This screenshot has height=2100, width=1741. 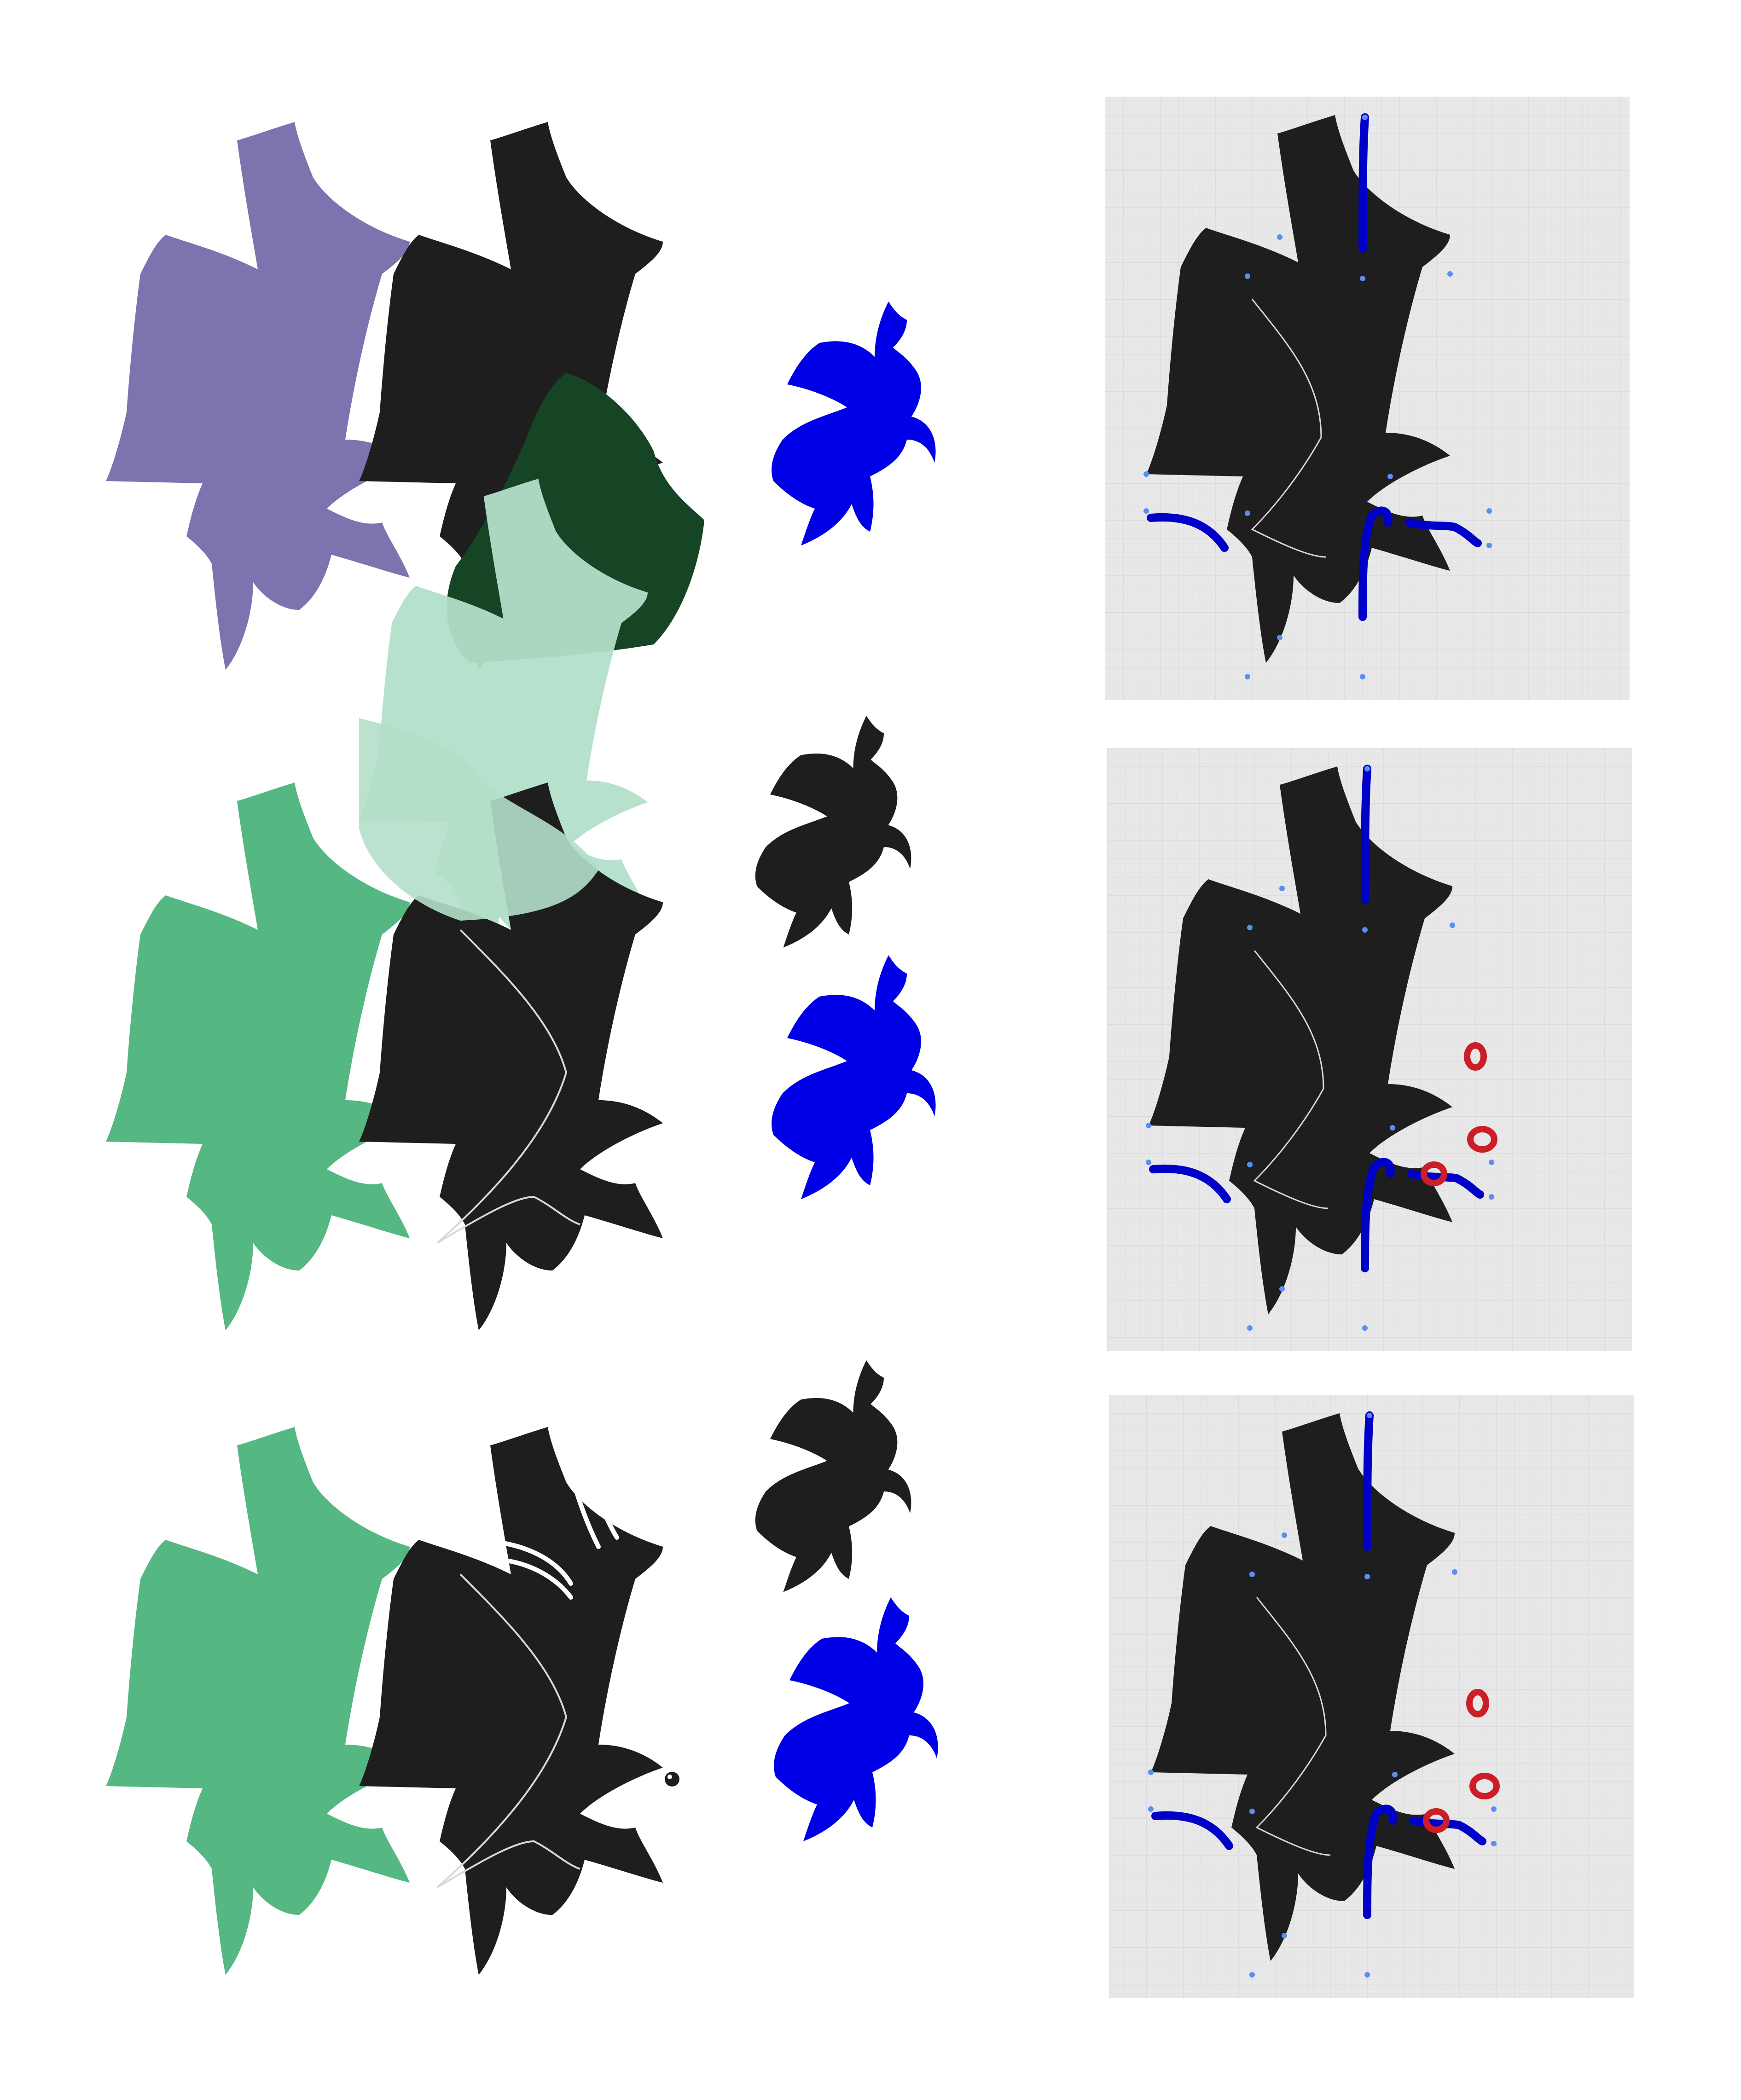 What do you see at coordinates (672, 1779) in the screenshot?
I see `eye-icon` at bounding box center [672, 1779].